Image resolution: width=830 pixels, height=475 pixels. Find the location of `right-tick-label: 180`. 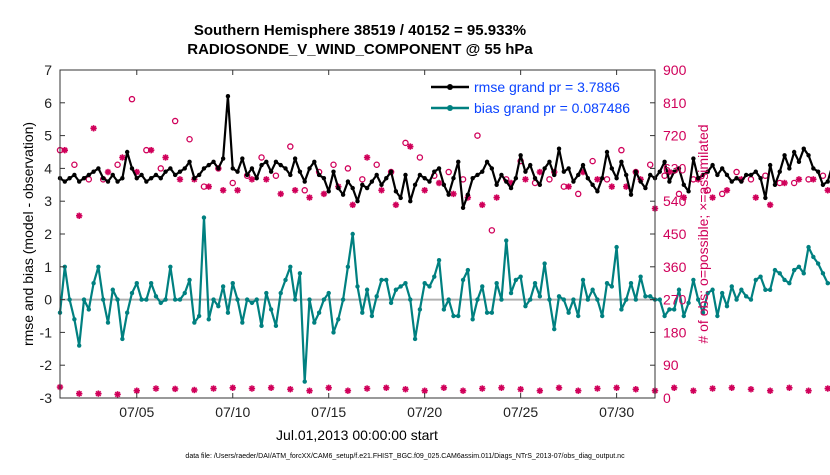

right-tick-label: 180 is located at coordinates (675, 332).